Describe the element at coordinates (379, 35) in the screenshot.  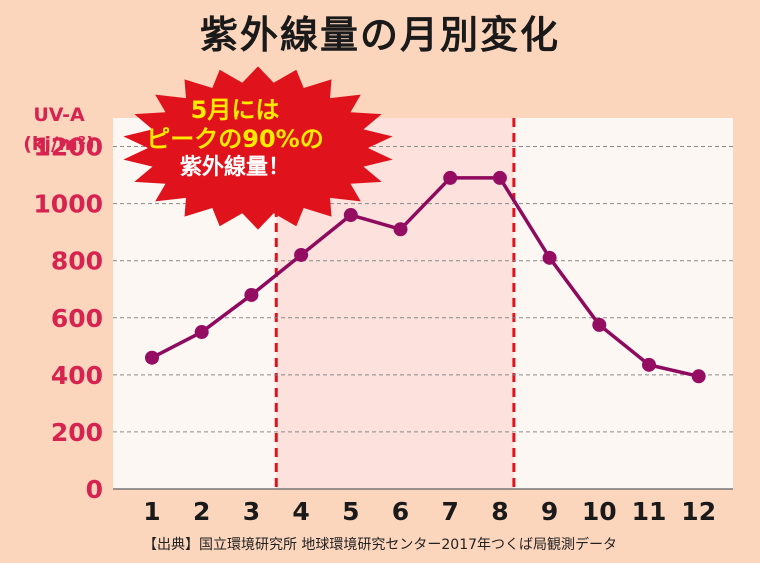
I see `chart-title: 紫外線量の月別変化` at that location.